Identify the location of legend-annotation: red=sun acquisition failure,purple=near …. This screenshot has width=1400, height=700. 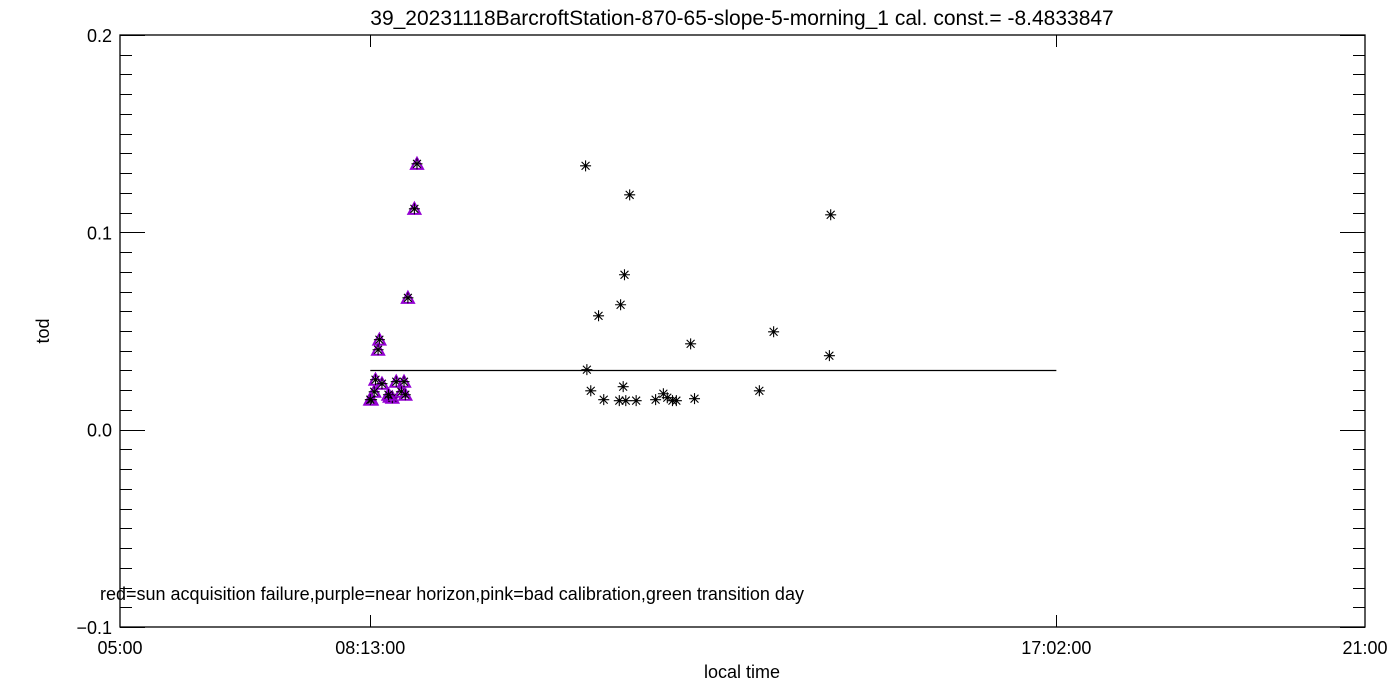
(452, 594).